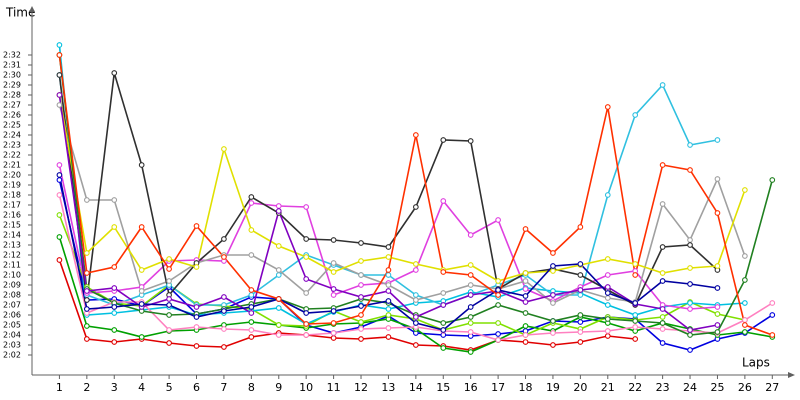  Describe the element at coordinates (86, 387) in the screenshot. I see `x-tick-label: 2` at that location.